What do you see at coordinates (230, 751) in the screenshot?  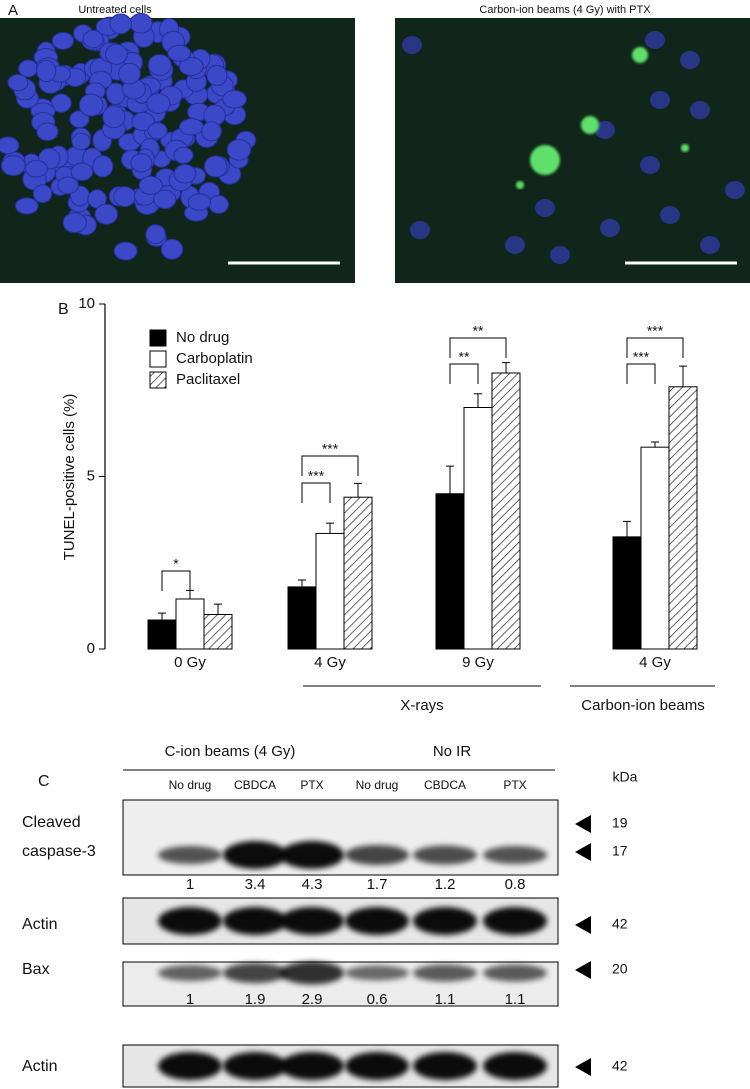 I see `group-label: C-ion beams (4 Gy)` at bounding box center [230, 751].